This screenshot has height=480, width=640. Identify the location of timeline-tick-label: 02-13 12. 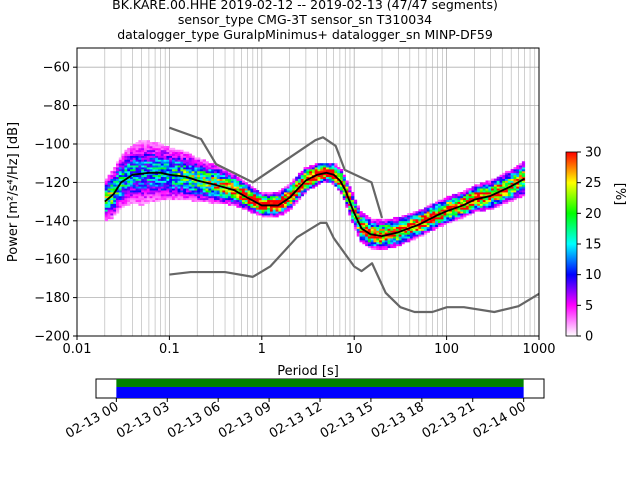
(296, 420).